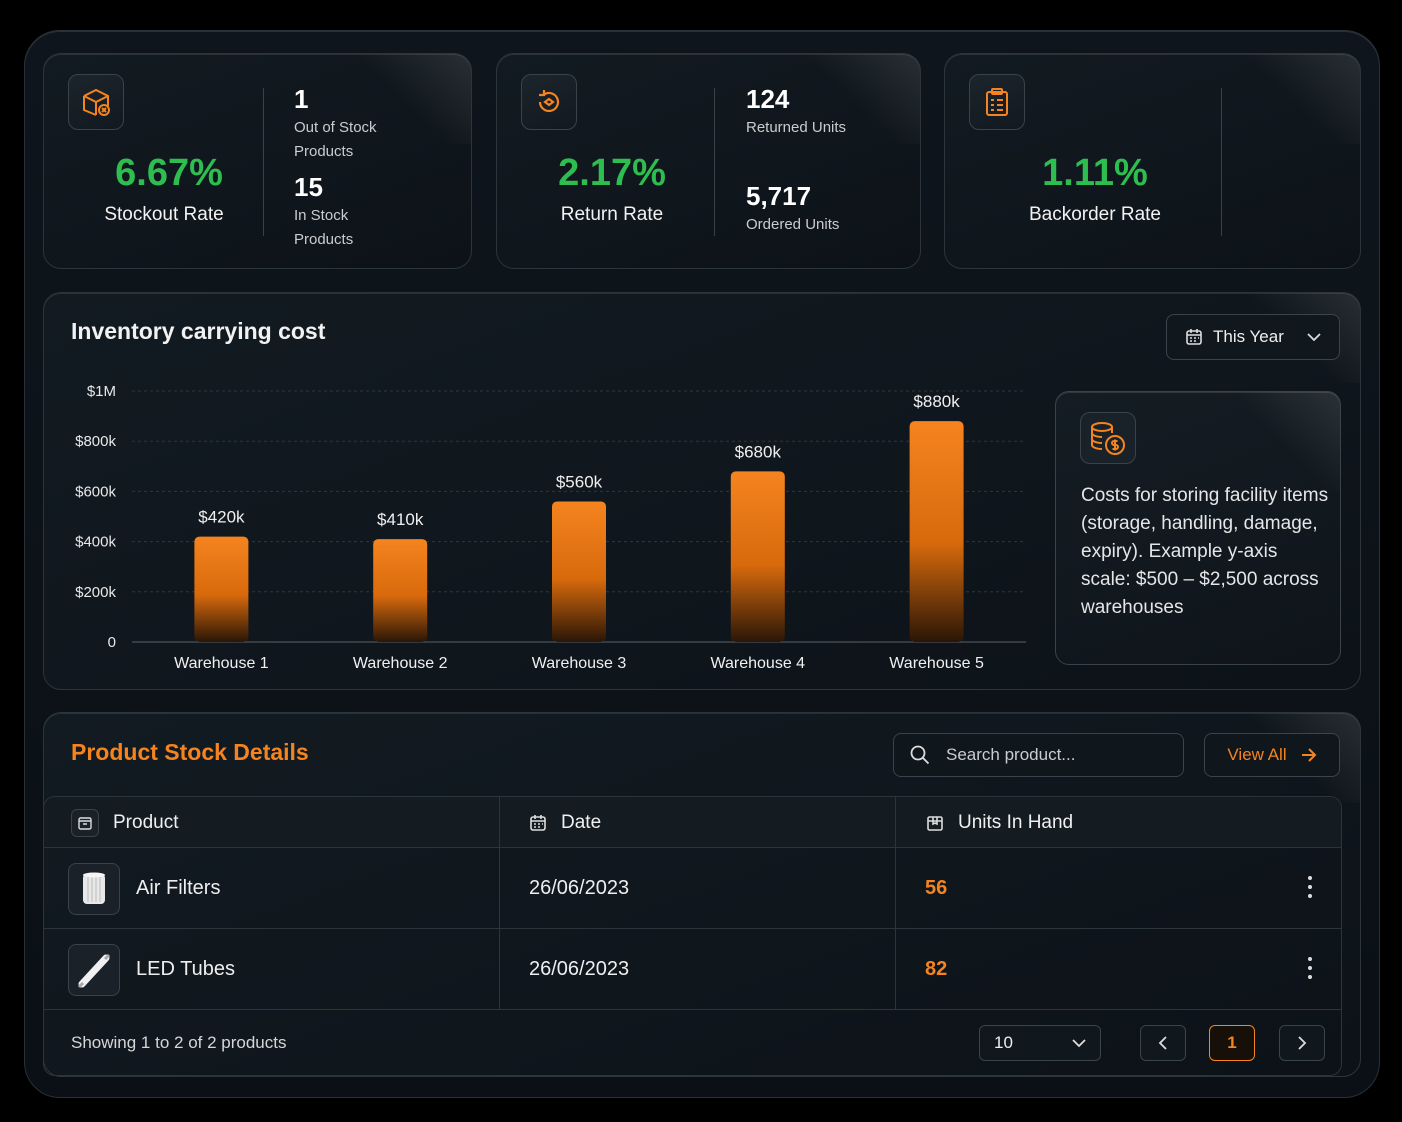 Image resolution: width=1402 pixels, height=1122 pixels. Describe the element at coordinates (579, 663) in the screenshot. I see `x-category-label: Warehouse 3` at that location.